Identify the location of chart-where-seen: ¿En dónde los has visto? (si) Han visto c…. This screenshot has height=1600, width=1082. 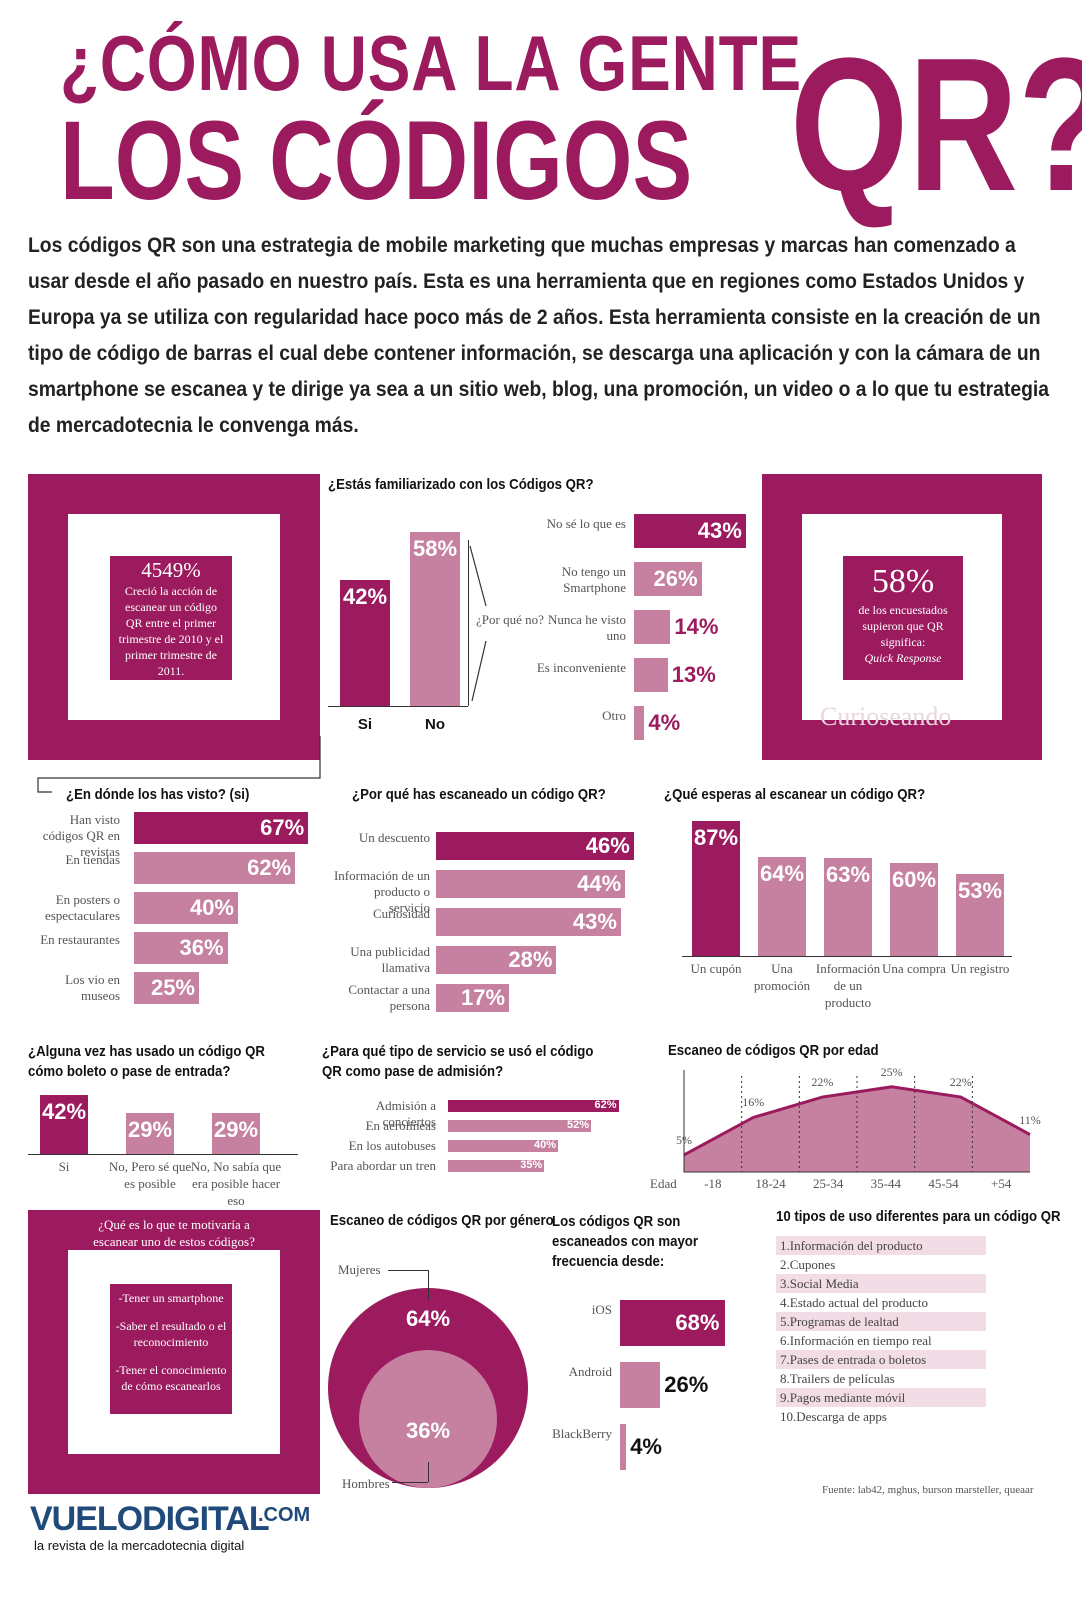
(173, 898).